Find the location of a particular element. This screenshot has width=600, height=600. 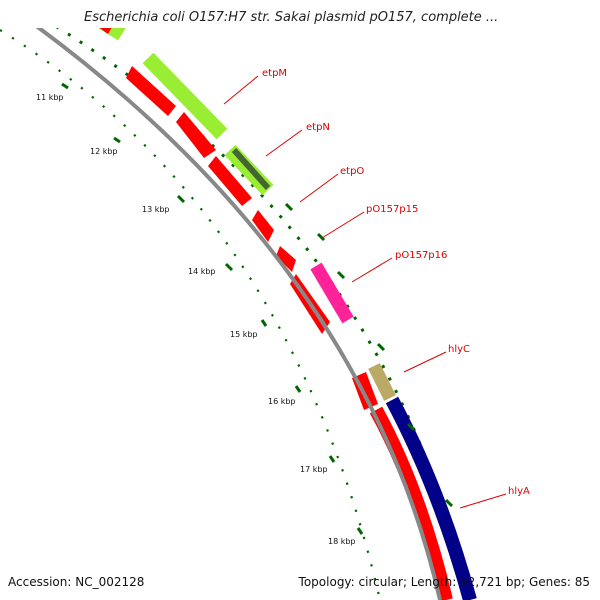

scale-label: 16 kbp is located at coordinates (282, 401).